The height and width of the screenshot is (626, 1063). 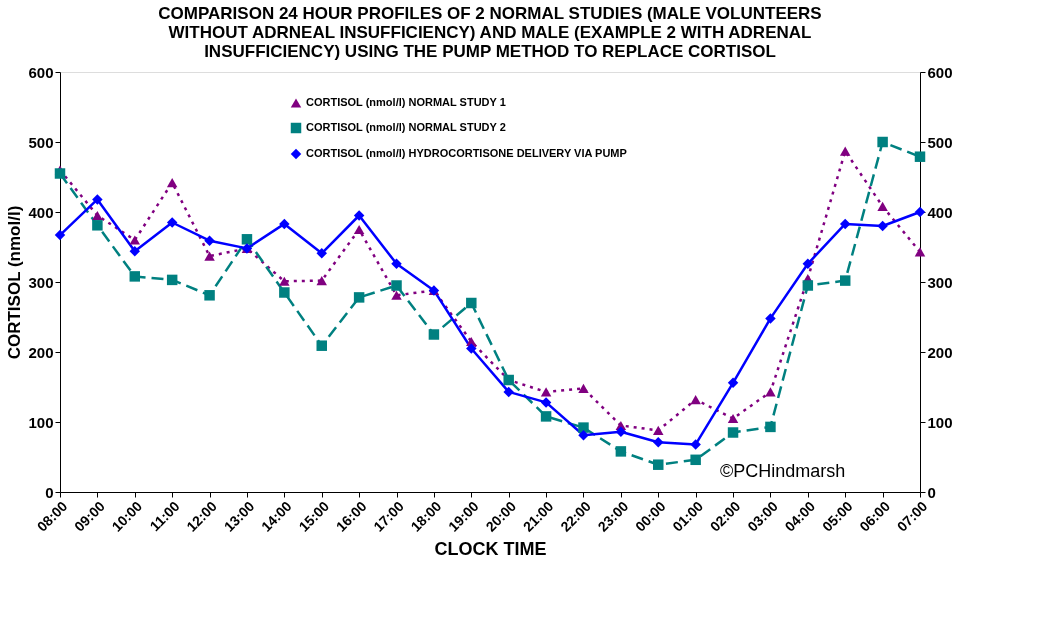 I want to click on y2-tick-label: 0, so click(x=931, y=492).